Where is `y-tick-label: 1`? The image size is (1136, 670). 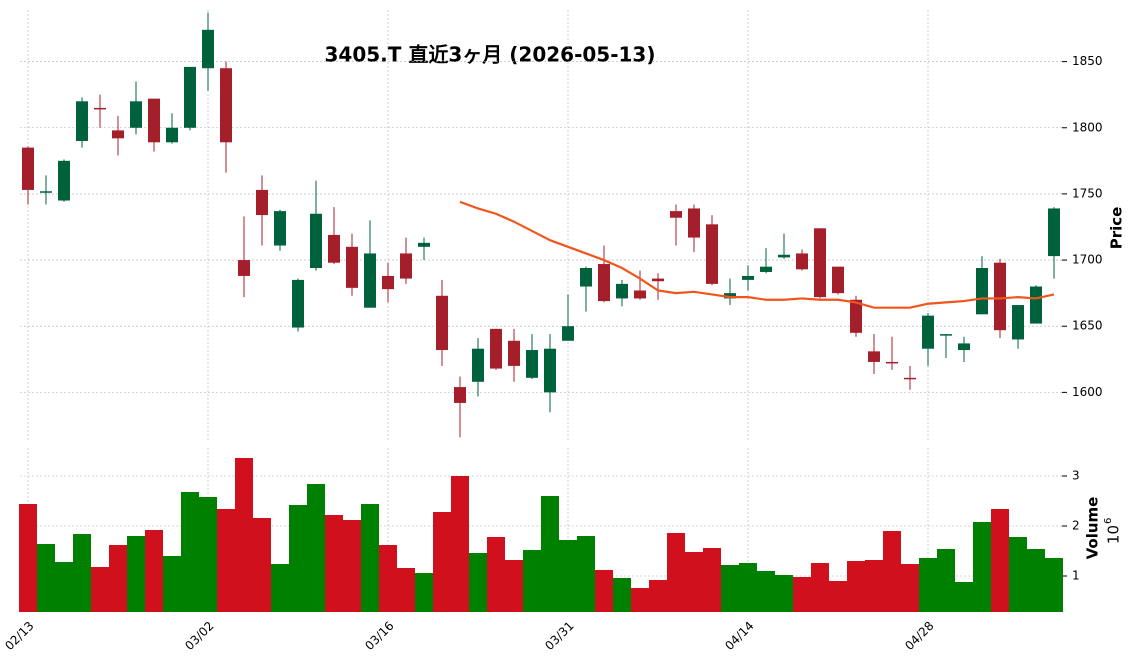
y-tick-label: 1 is located at coordinates (1076, 576).